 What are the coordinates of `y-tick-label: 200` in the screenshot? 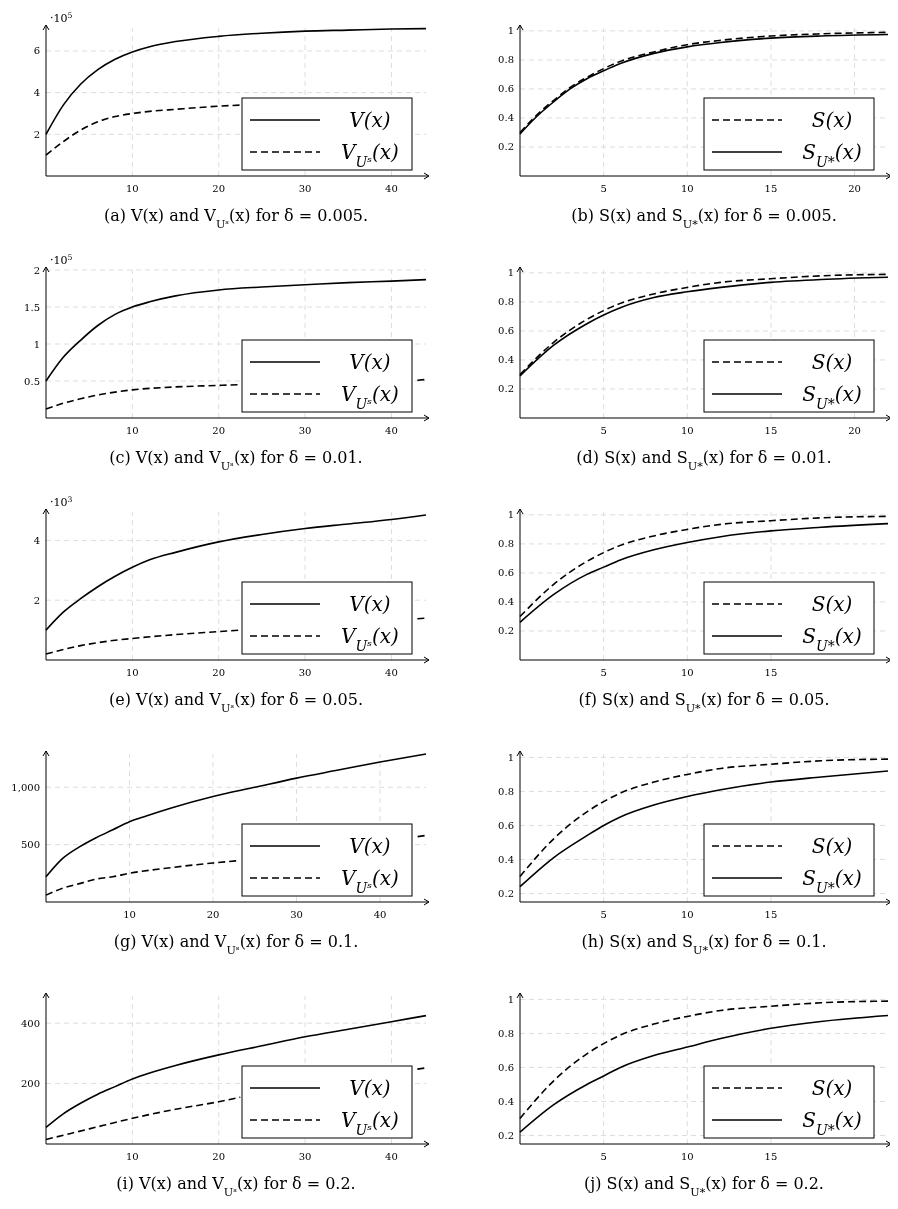 It's located at (30, 1084).